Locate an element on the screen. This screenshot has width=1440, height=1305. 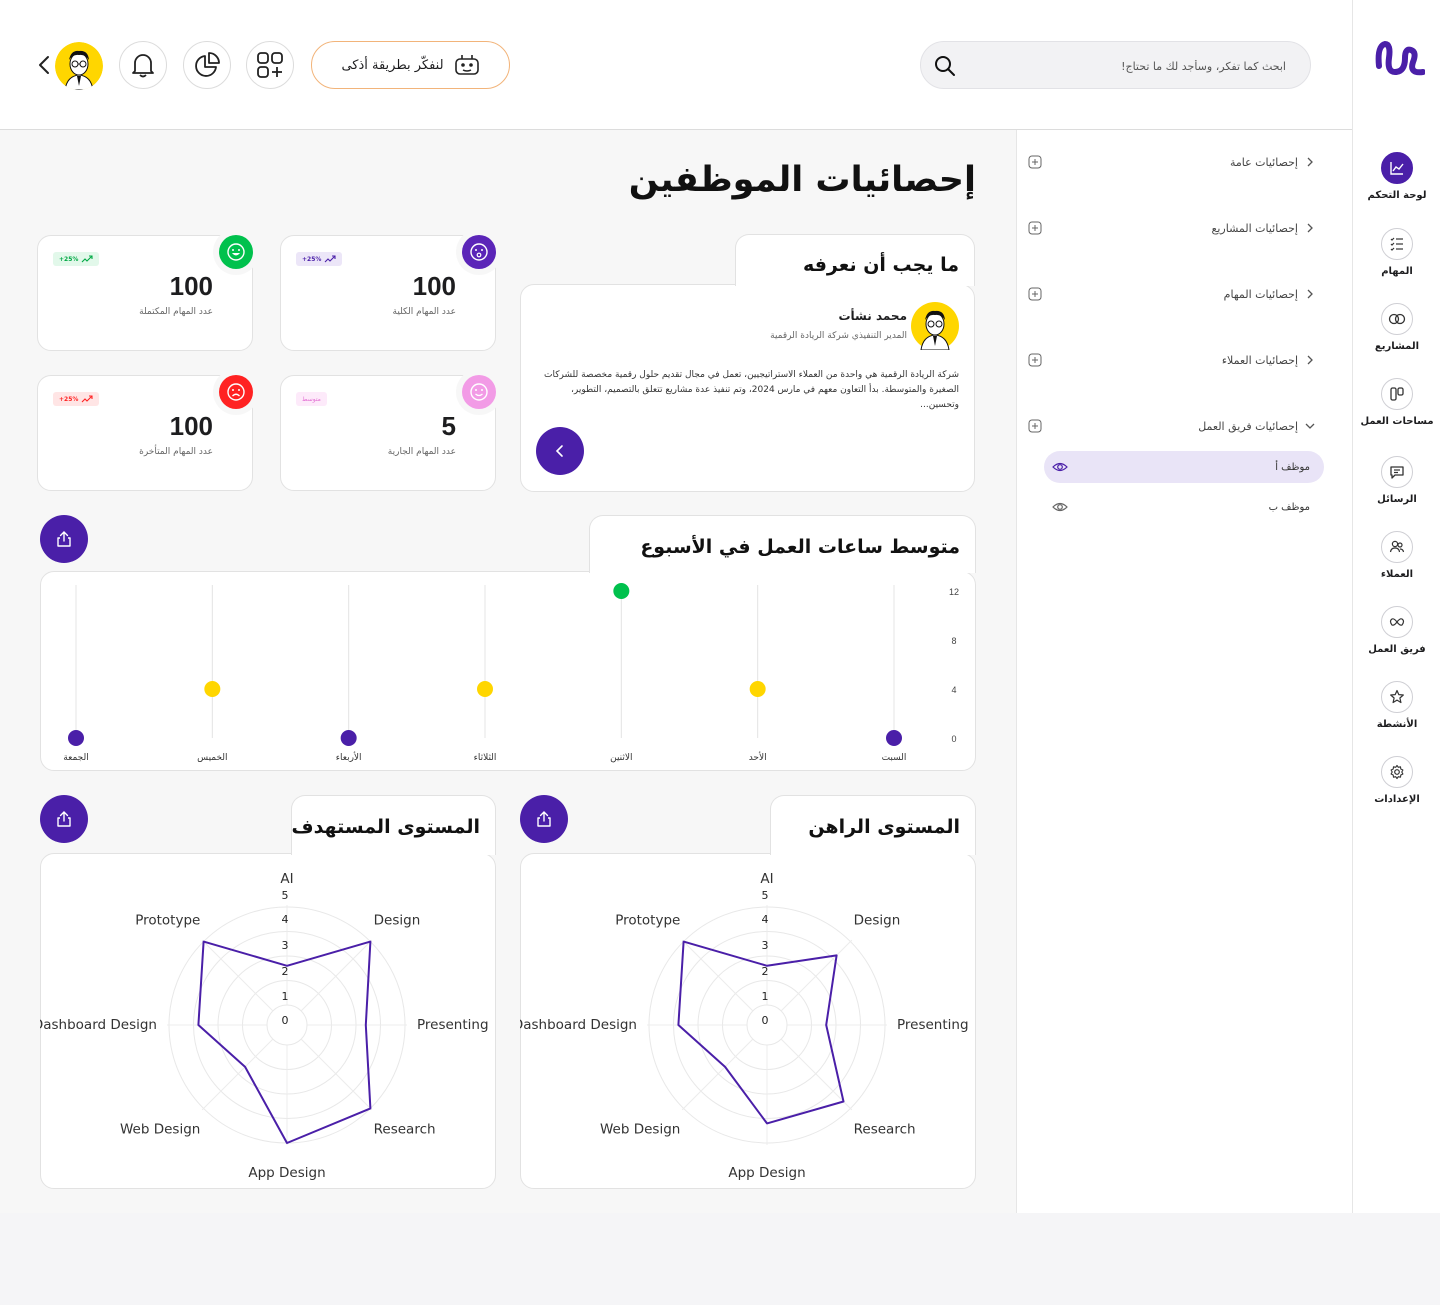
reports-button is located at coordinates (207, 65).